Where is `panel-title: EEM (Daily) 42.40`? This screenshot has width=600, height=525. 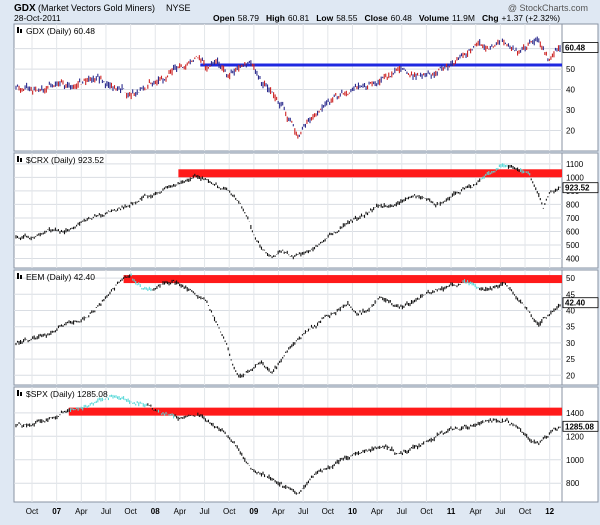
panel-title: EEM (Daily) 42.40 is located at coordinates (60, 277).